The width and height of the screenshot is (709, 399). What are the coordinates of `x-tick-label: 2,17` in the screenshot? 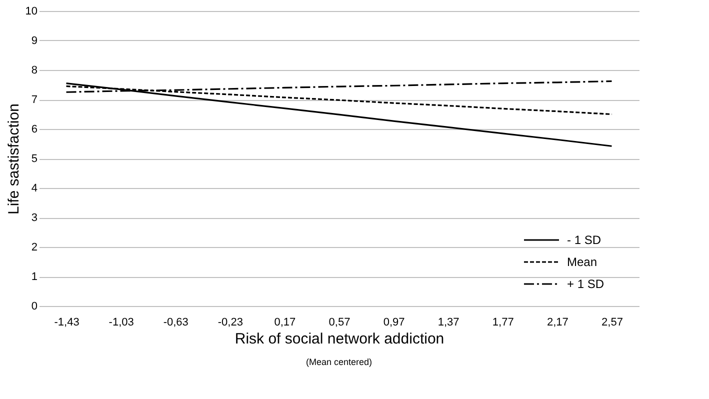 It's located at (557, 322).